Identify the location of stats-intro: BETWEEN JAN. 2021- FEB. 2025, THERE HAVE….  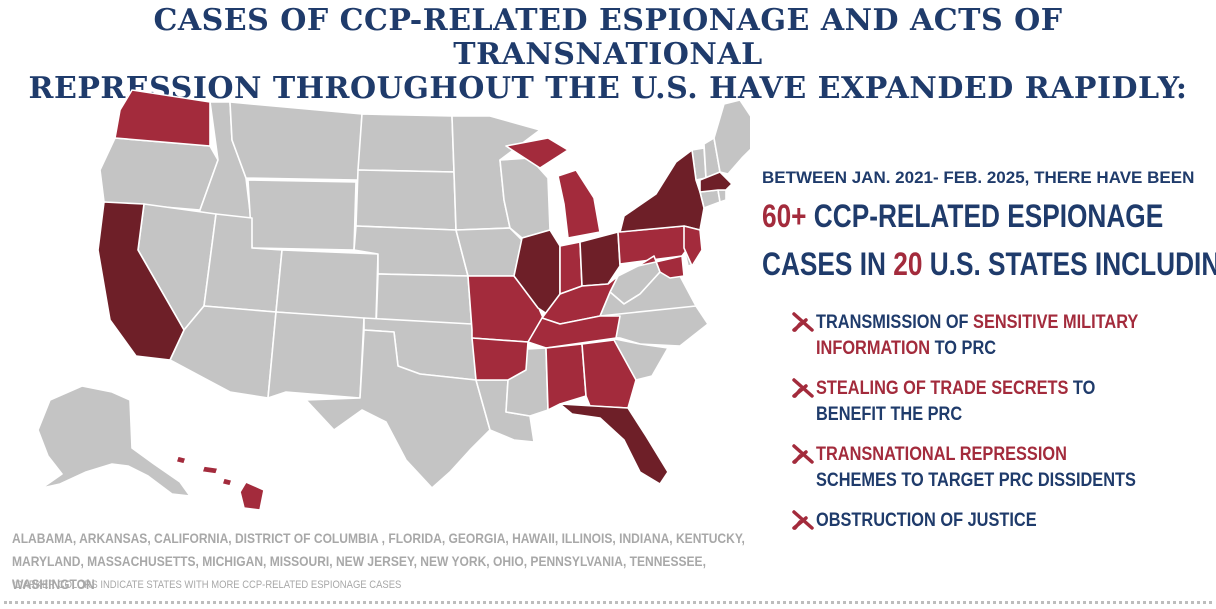
(978, 177).